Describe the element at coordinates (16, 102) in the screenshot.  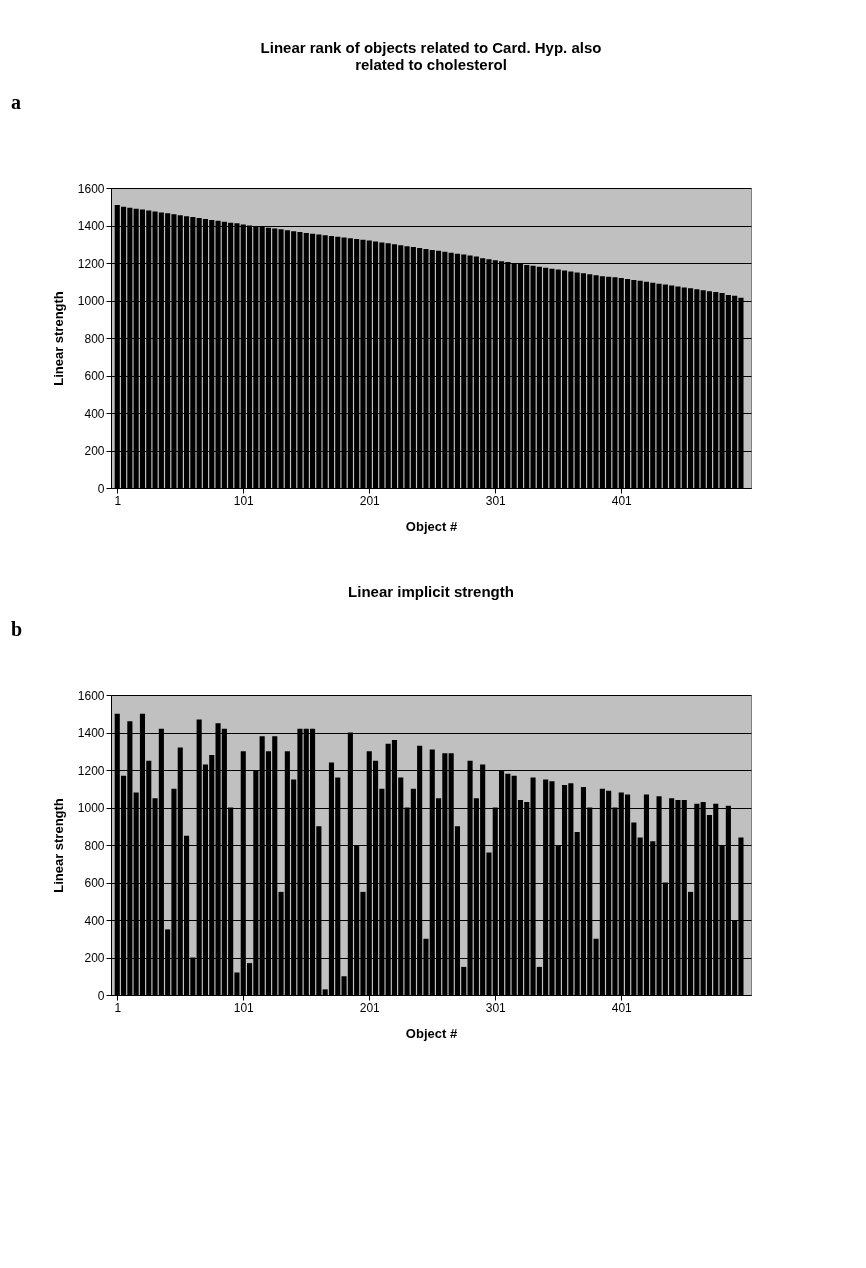
I see `text: a` at that location.